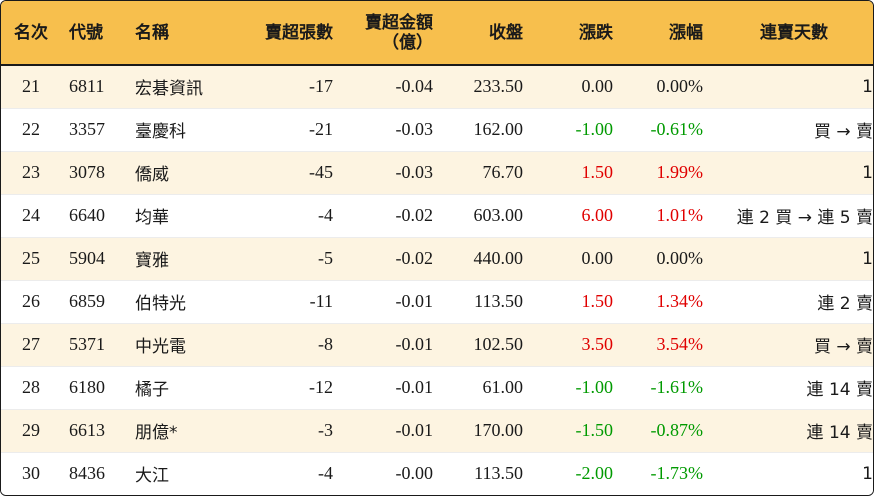  Describe the element at coordinates (407, 42) in the screenshot. I see `header-oversold-amount-line2: （億）` at that location.